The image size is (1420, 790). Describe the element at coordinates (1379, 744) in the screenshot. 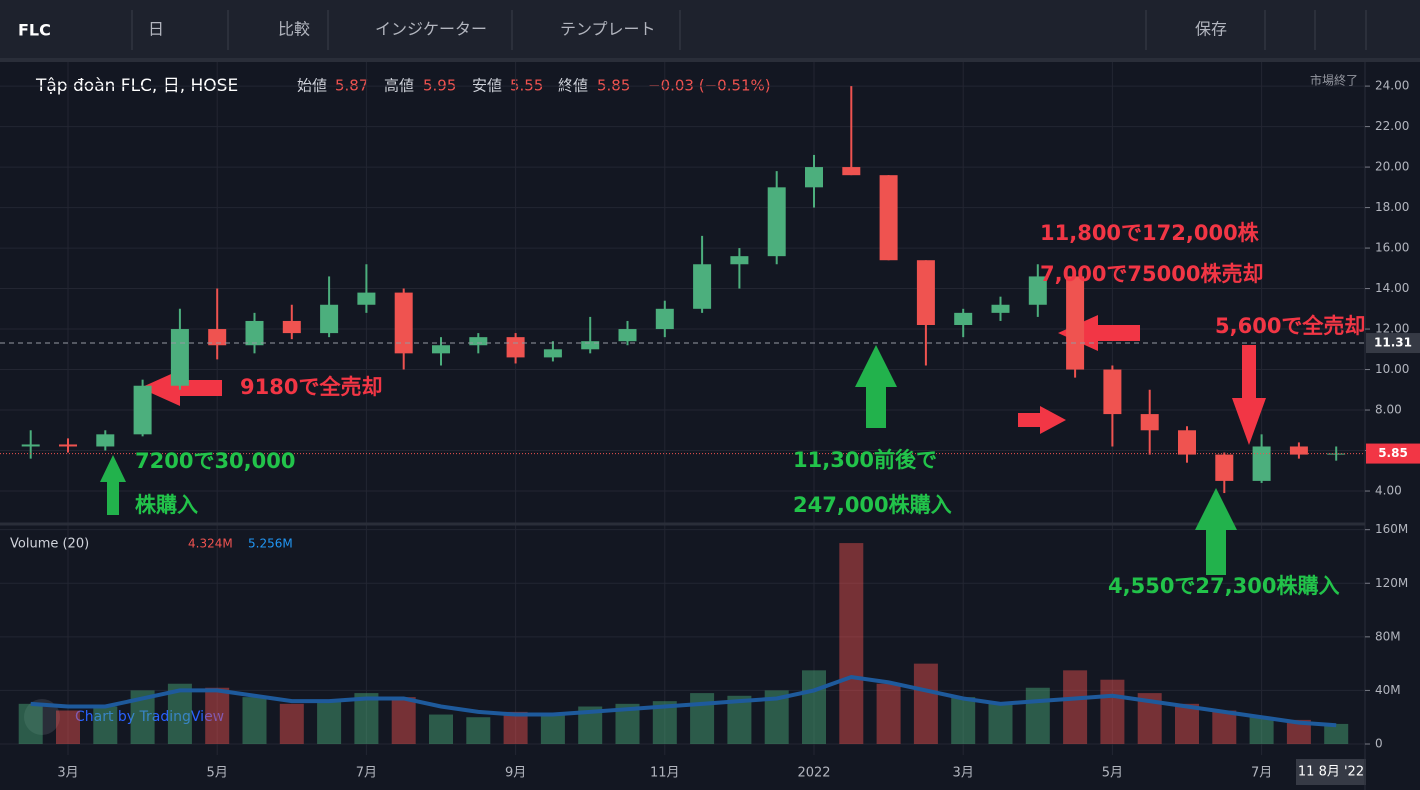

I see `y-tick-label: 0` at that location.